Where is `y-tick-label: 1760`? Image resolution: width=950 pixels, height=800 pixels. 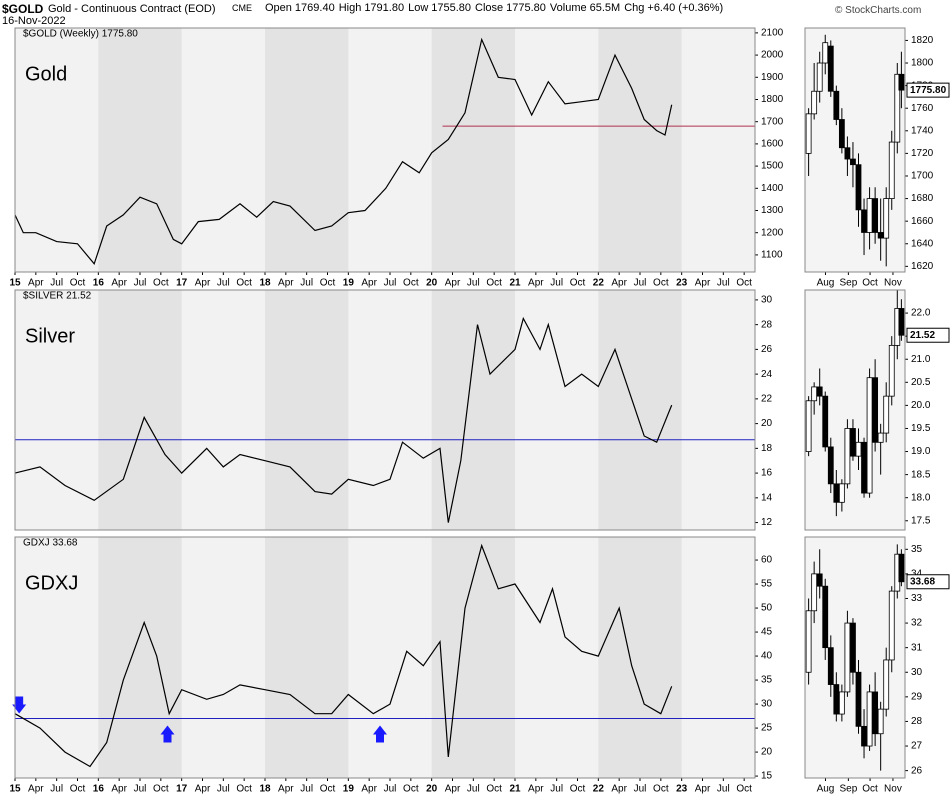 y-tick-label: 1760 is located at coordinates (922, 108).